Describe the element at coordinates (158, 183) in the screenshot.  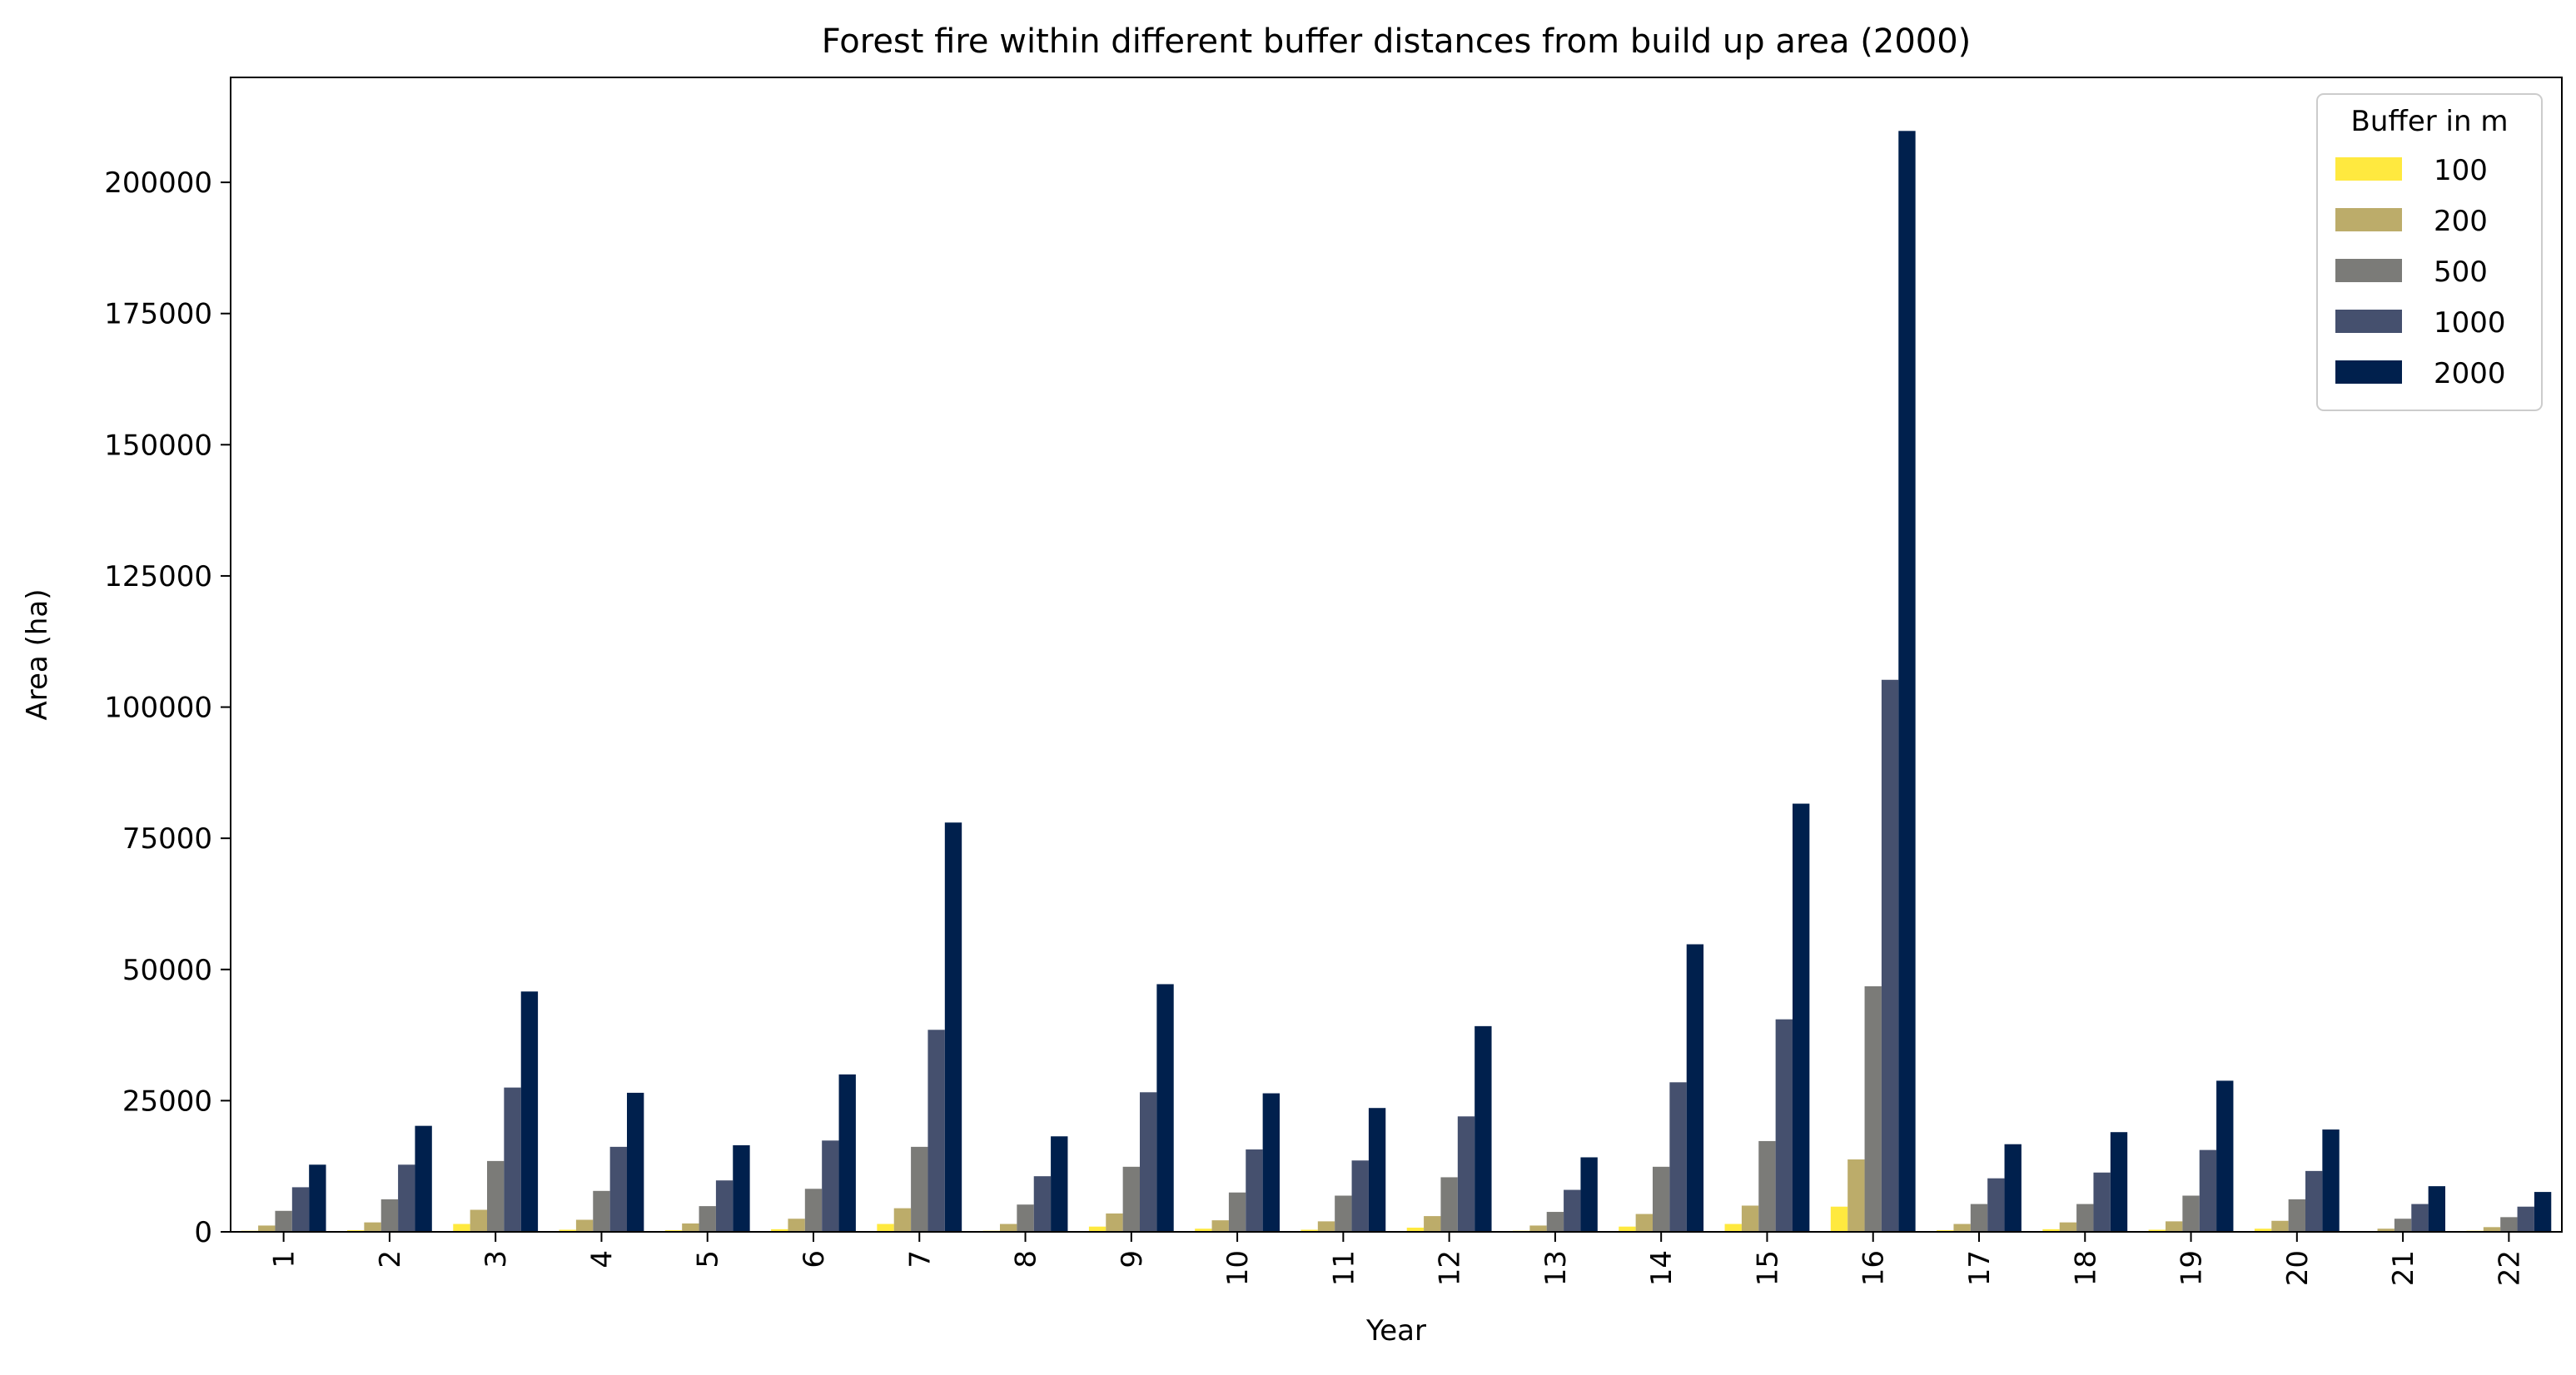
I see `y-tick-label-200000: 200000` at that location.